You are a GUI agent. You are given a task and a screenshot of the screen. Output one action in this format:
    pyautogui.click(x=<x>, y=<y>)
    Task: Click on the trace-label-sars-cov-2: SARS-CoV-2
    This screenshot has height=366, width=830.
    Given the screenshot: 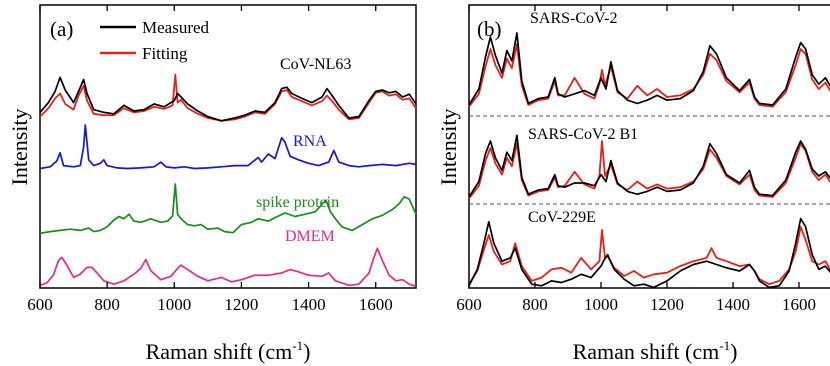 What is the action you would take?
    pyautogui.click(x=573, y=18)
    